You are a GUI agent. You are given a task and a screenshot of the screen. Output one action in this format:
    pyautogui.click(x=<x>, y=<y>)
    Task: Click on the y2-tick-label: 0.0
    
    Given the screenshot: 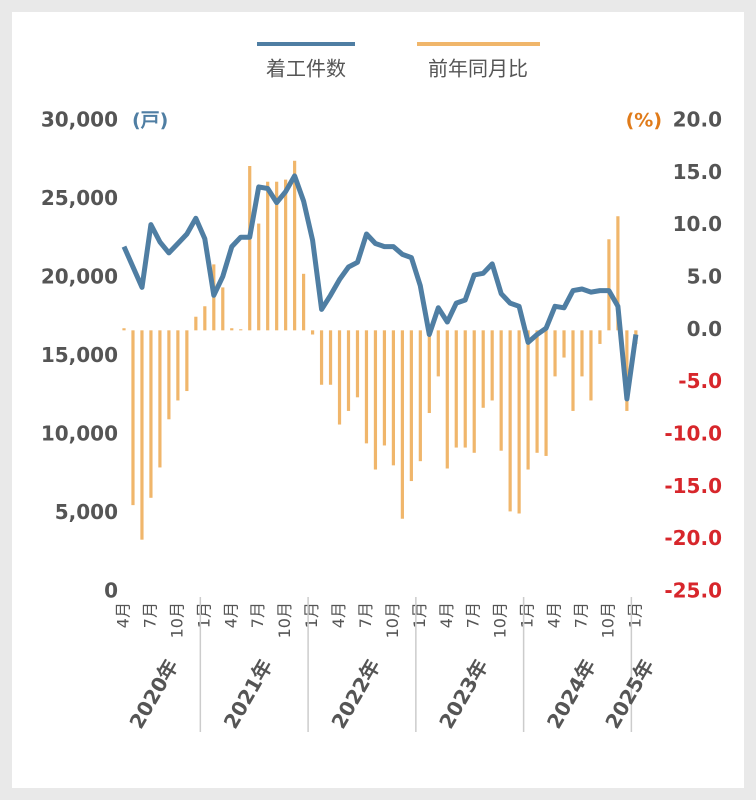 What is the action you would take?
    pyautogui.click(x=704, y=329)
    